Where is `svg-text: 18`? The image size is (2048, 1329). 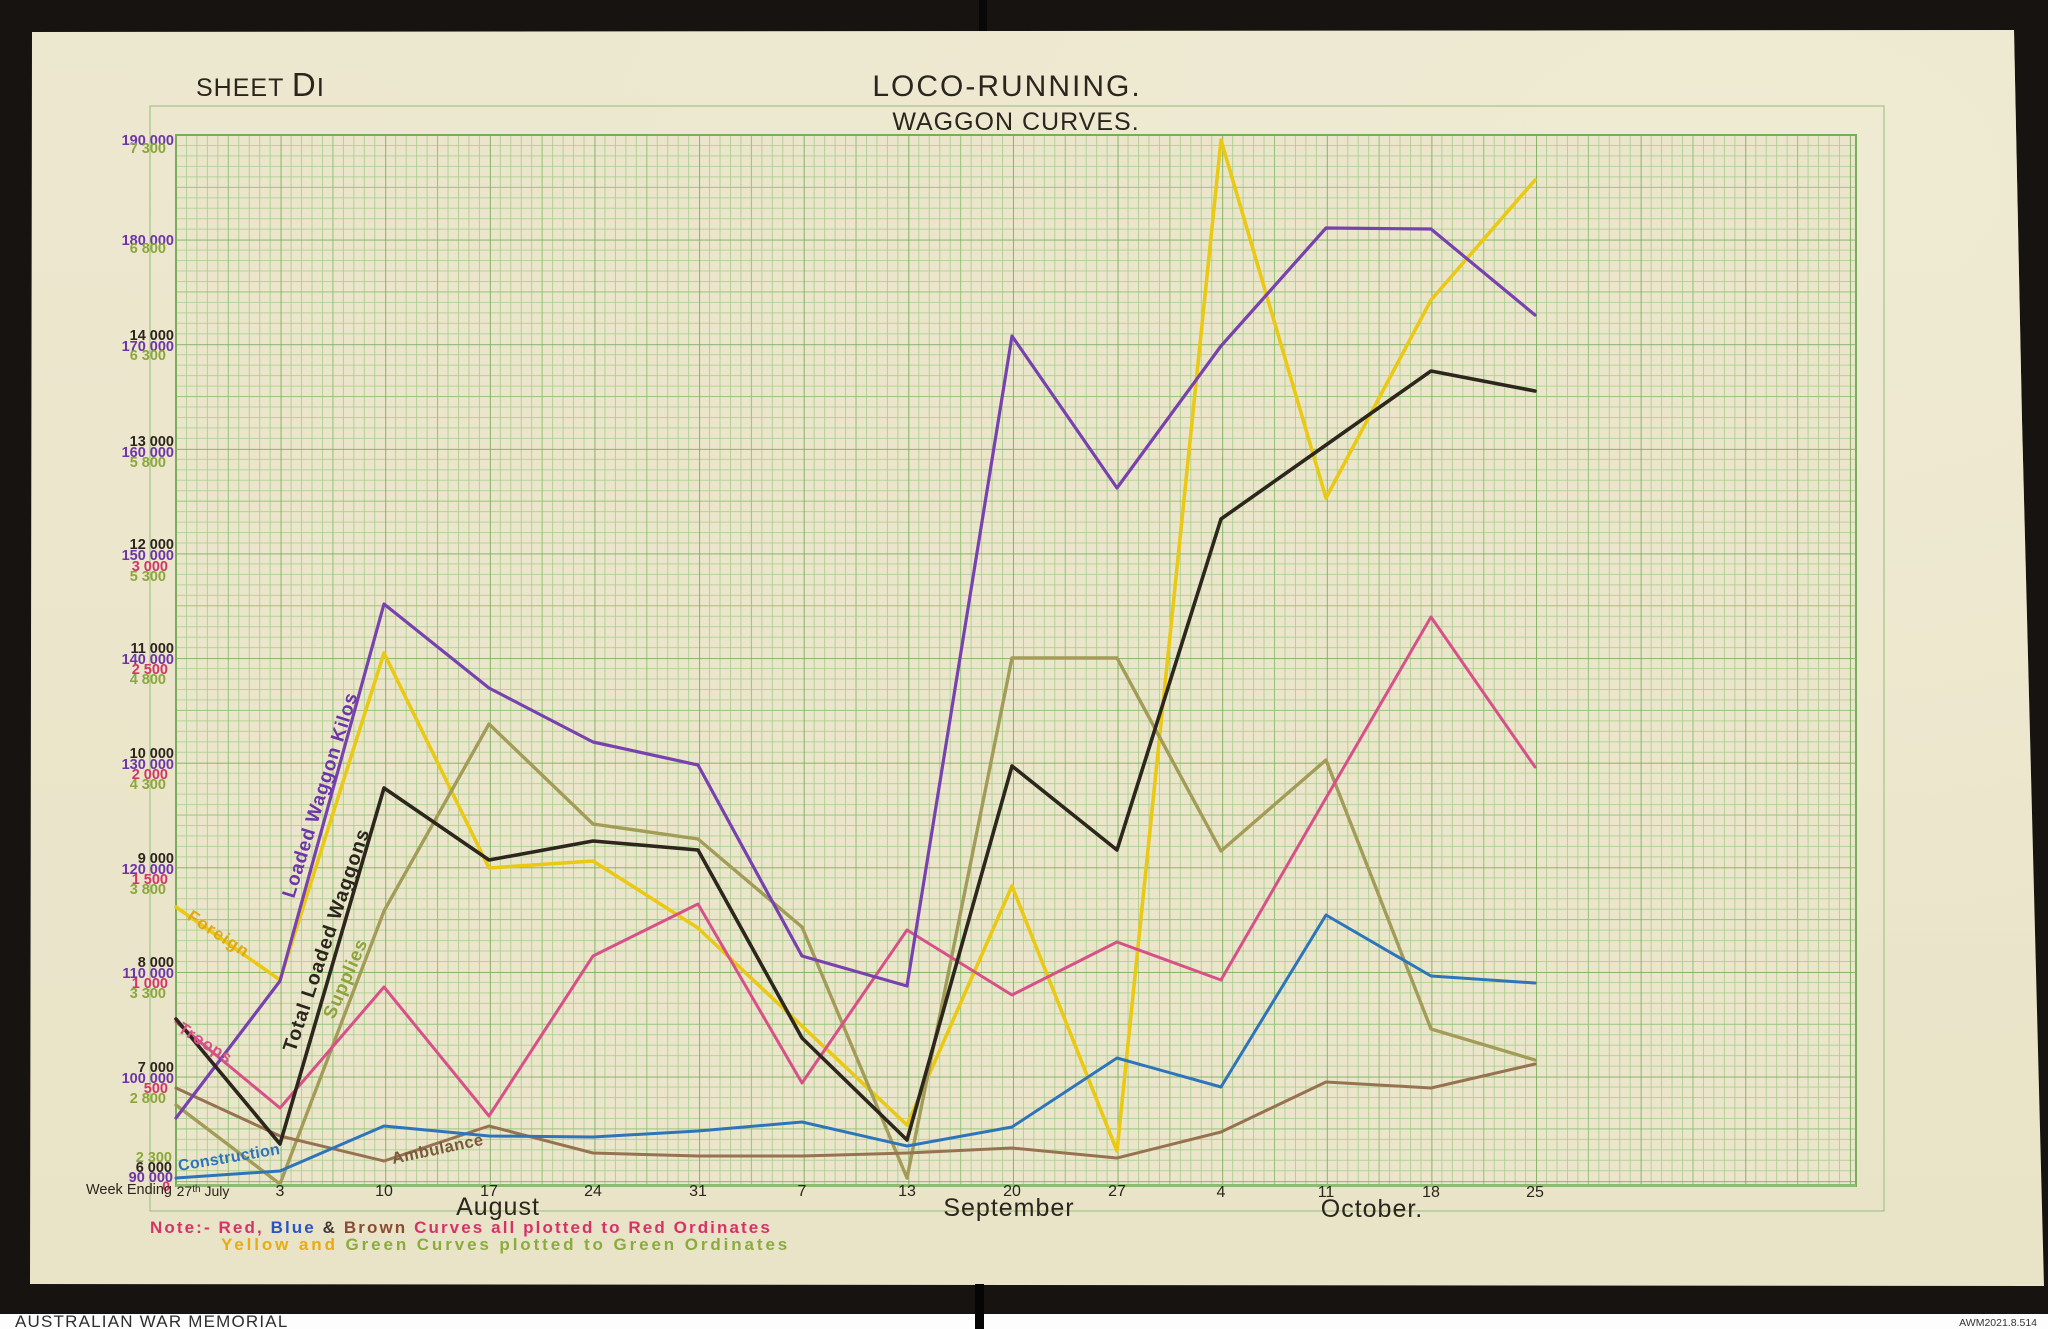
svg-text: 18 is located at coordinates (1431, 1192).